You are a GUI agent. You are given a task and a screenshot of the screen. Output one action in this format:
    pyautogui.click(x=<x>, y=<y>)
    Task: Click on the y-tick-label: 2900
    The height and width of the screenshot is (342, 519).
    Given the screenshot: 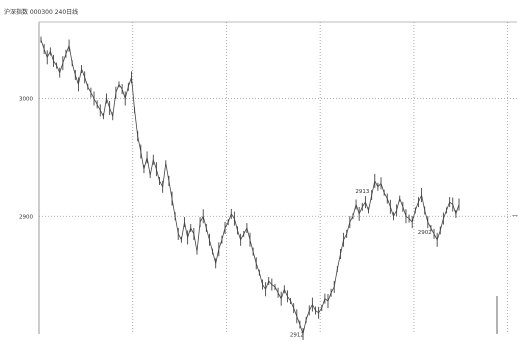 What is the action you would take?
    pyautogui.click(x=26, y=217)
    